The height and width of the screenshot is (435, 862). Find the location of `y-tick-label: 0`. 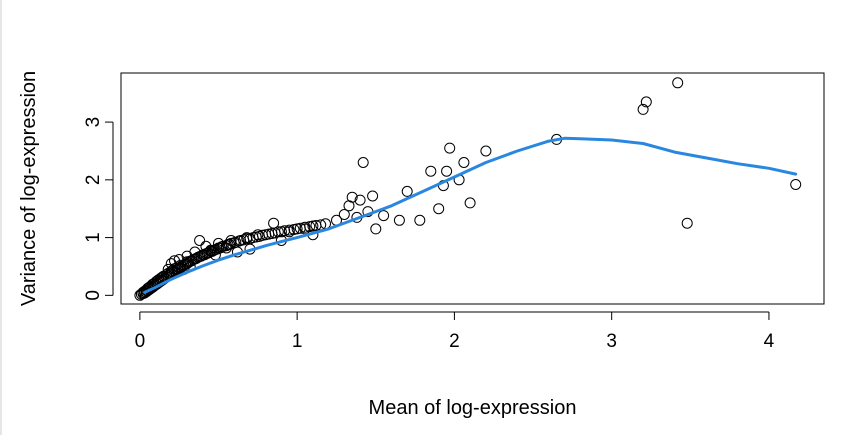

y-tick-label: 0 is located at coordinates (93, 295).